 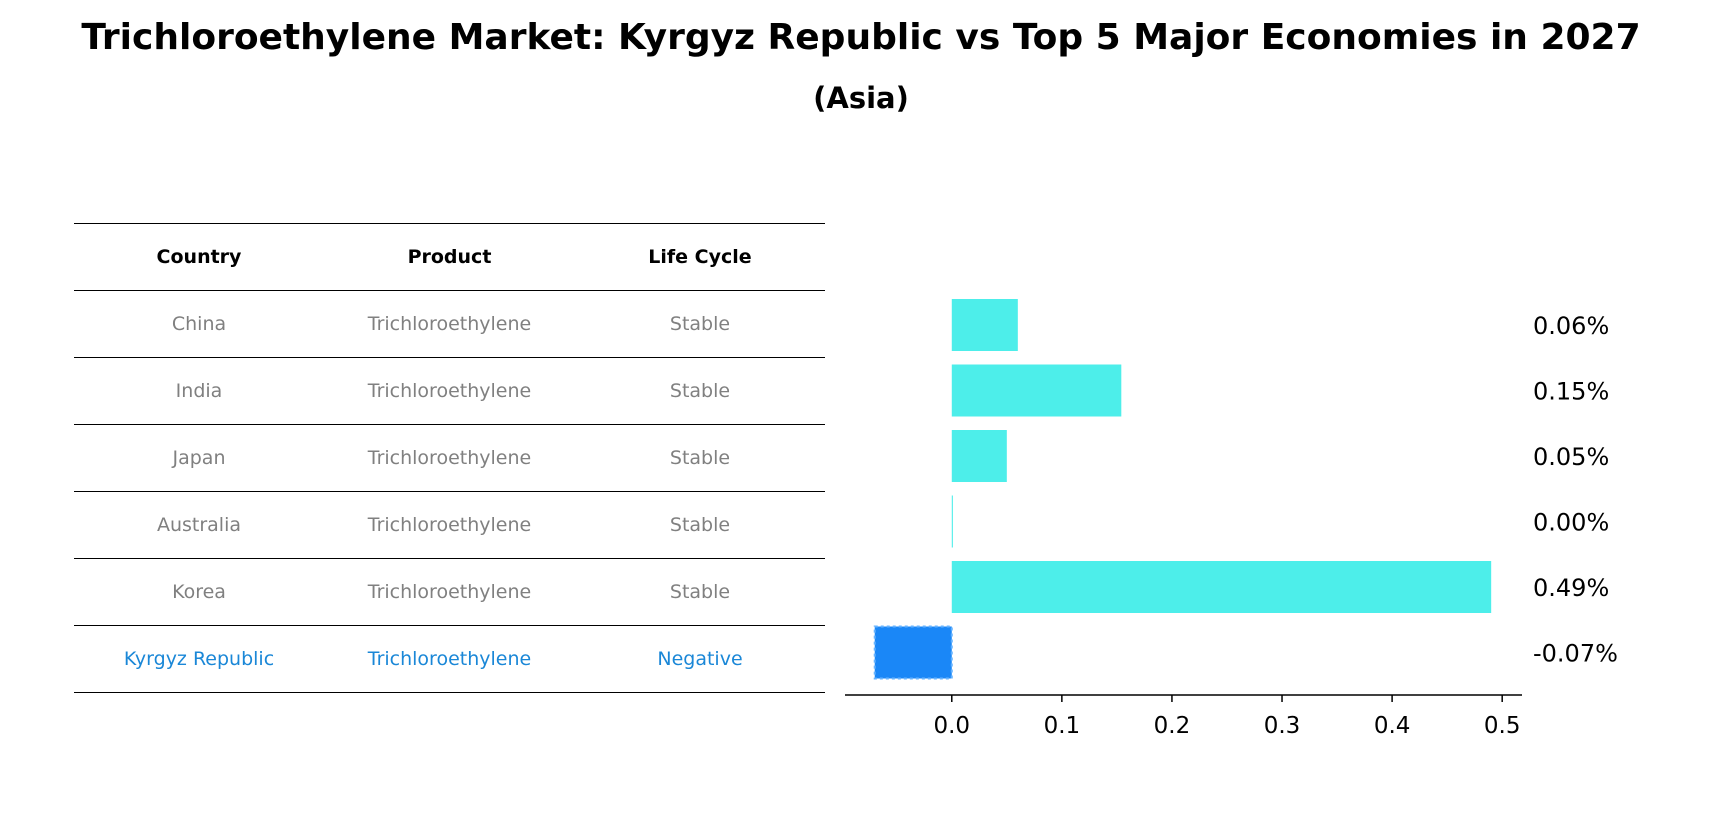 I want to click on cell-country: Kyrgyz Republic, so click(x=199, y=659).